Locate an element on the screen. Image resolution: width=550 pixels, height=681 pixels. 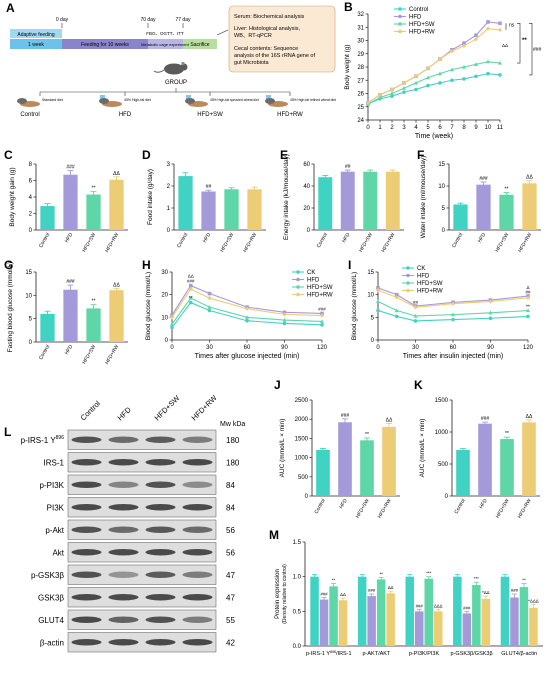
y-tick-label: 4 is located at coordinates (31, 198).